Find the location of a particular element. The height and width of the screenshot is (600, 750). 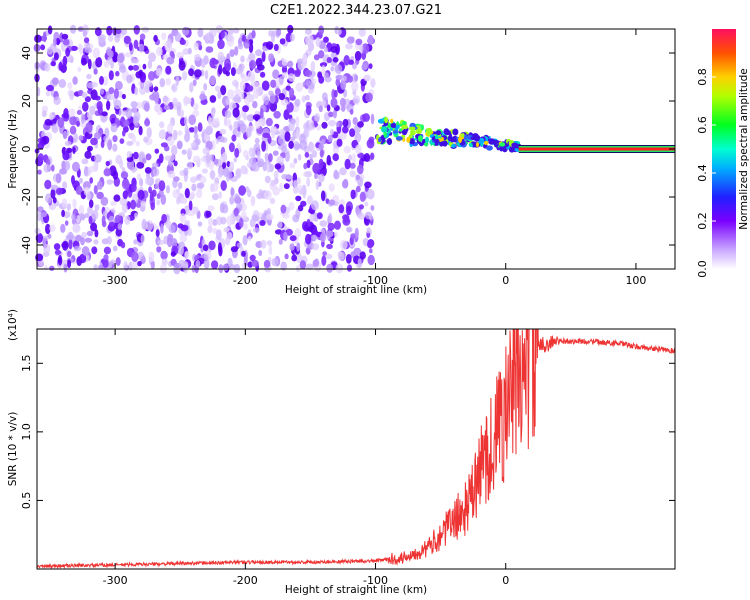

snr-y-axis-label: SNR (10 * v/v) is located at coordinates (13, 449).